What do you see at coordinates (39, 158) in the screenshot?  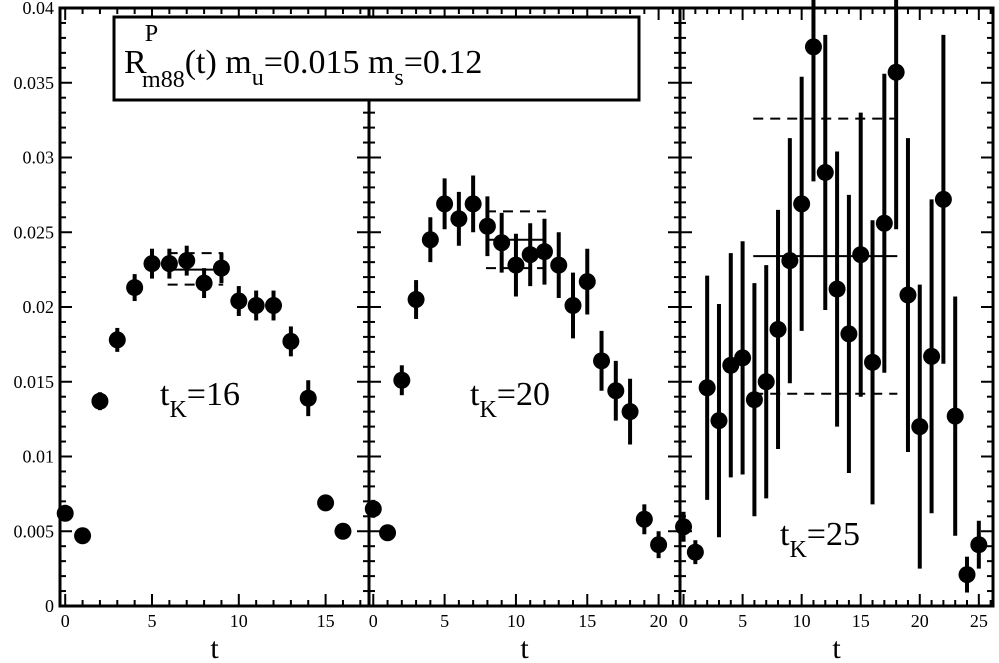 I see `y-tick-label: 0.03` at bounding box center [39, 158].